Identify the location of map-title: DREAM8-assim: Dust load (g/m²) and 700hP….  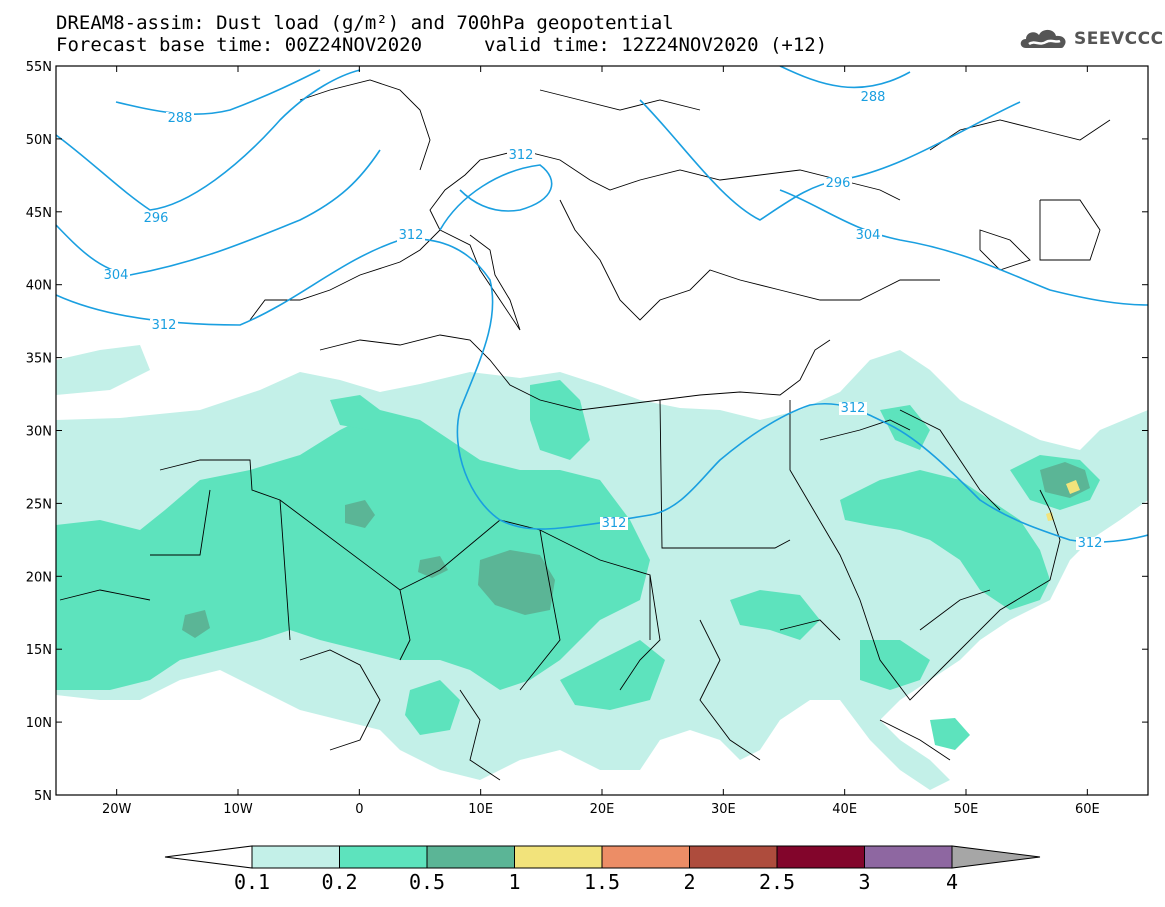
(365, 23).